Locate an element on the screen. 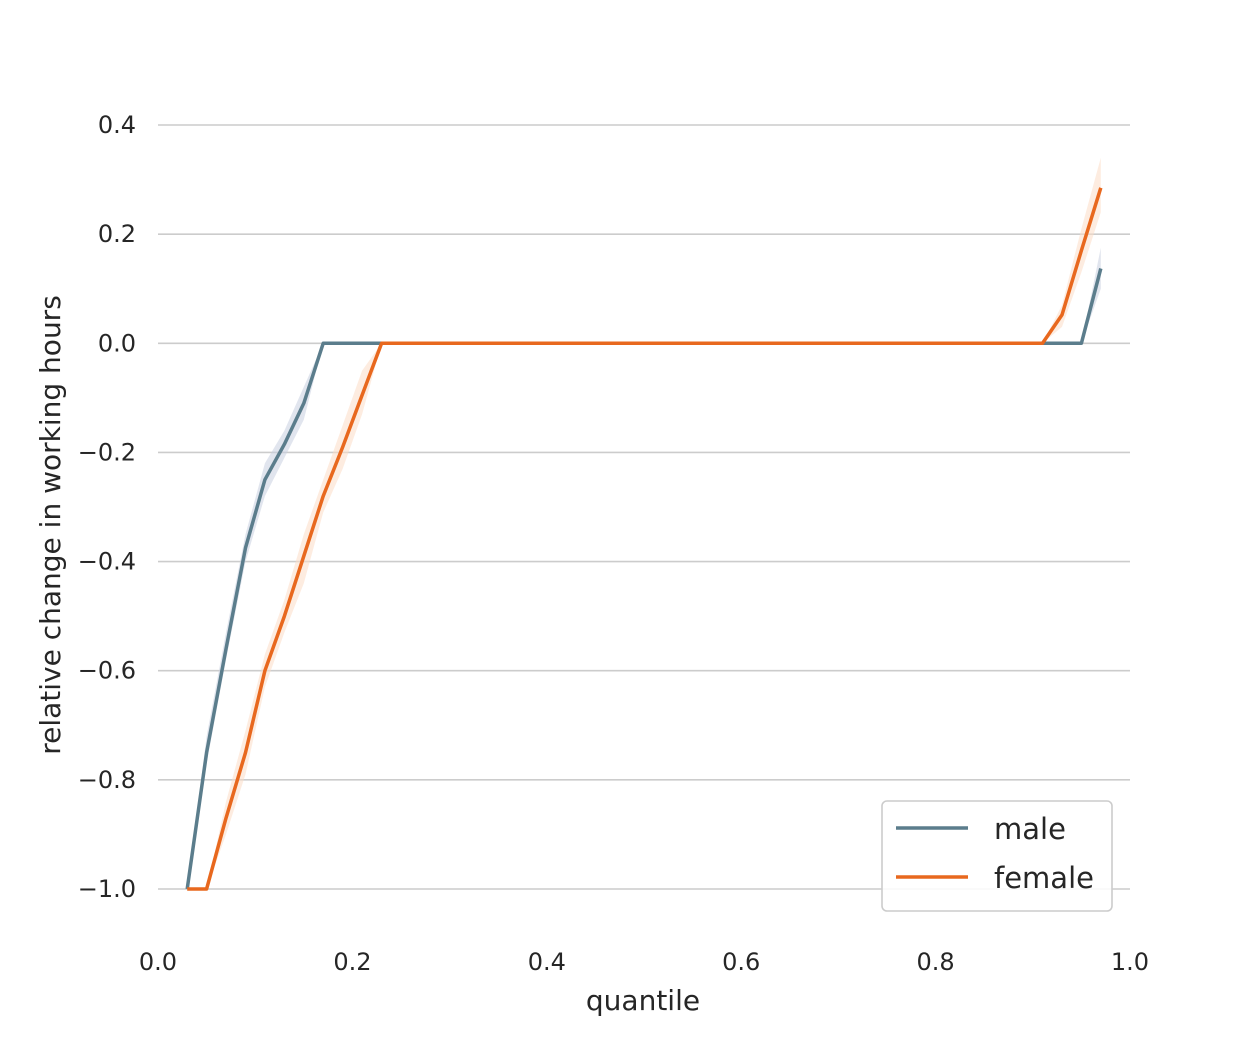 The width and height of the screenshot is (1256, 1042). y-tick-label: 0.0 is located at coordinates (117, 343).